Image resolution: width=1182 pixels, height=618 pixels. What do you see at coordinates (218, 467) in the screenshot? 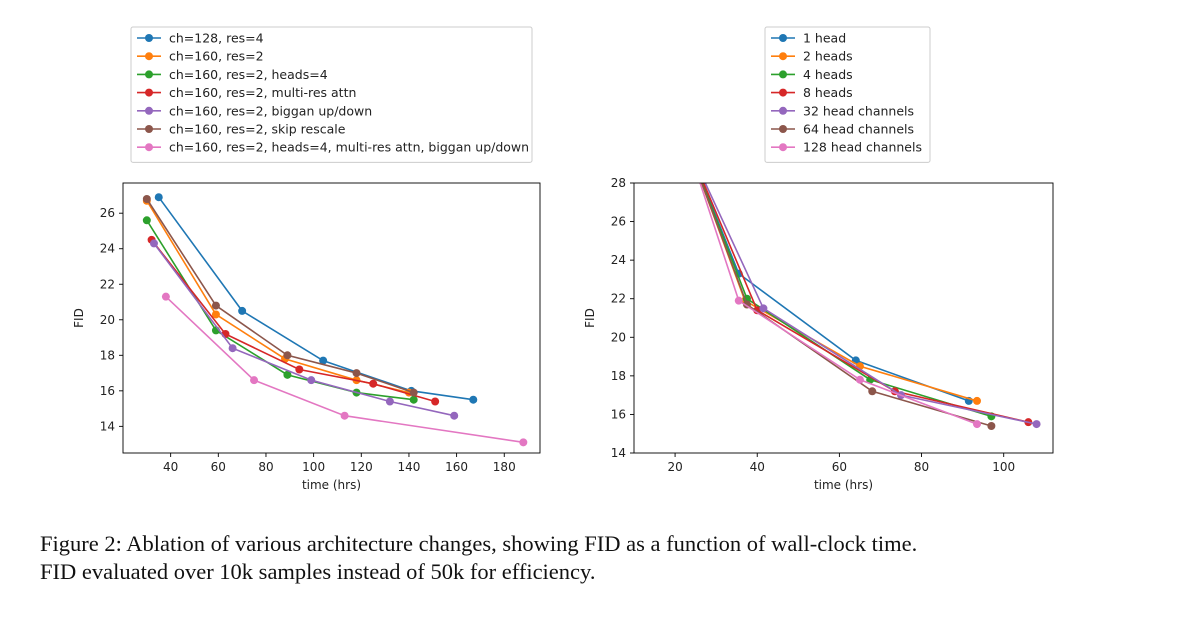
I see `left-x-tick-label: 60` at bounding box center [218, 467].